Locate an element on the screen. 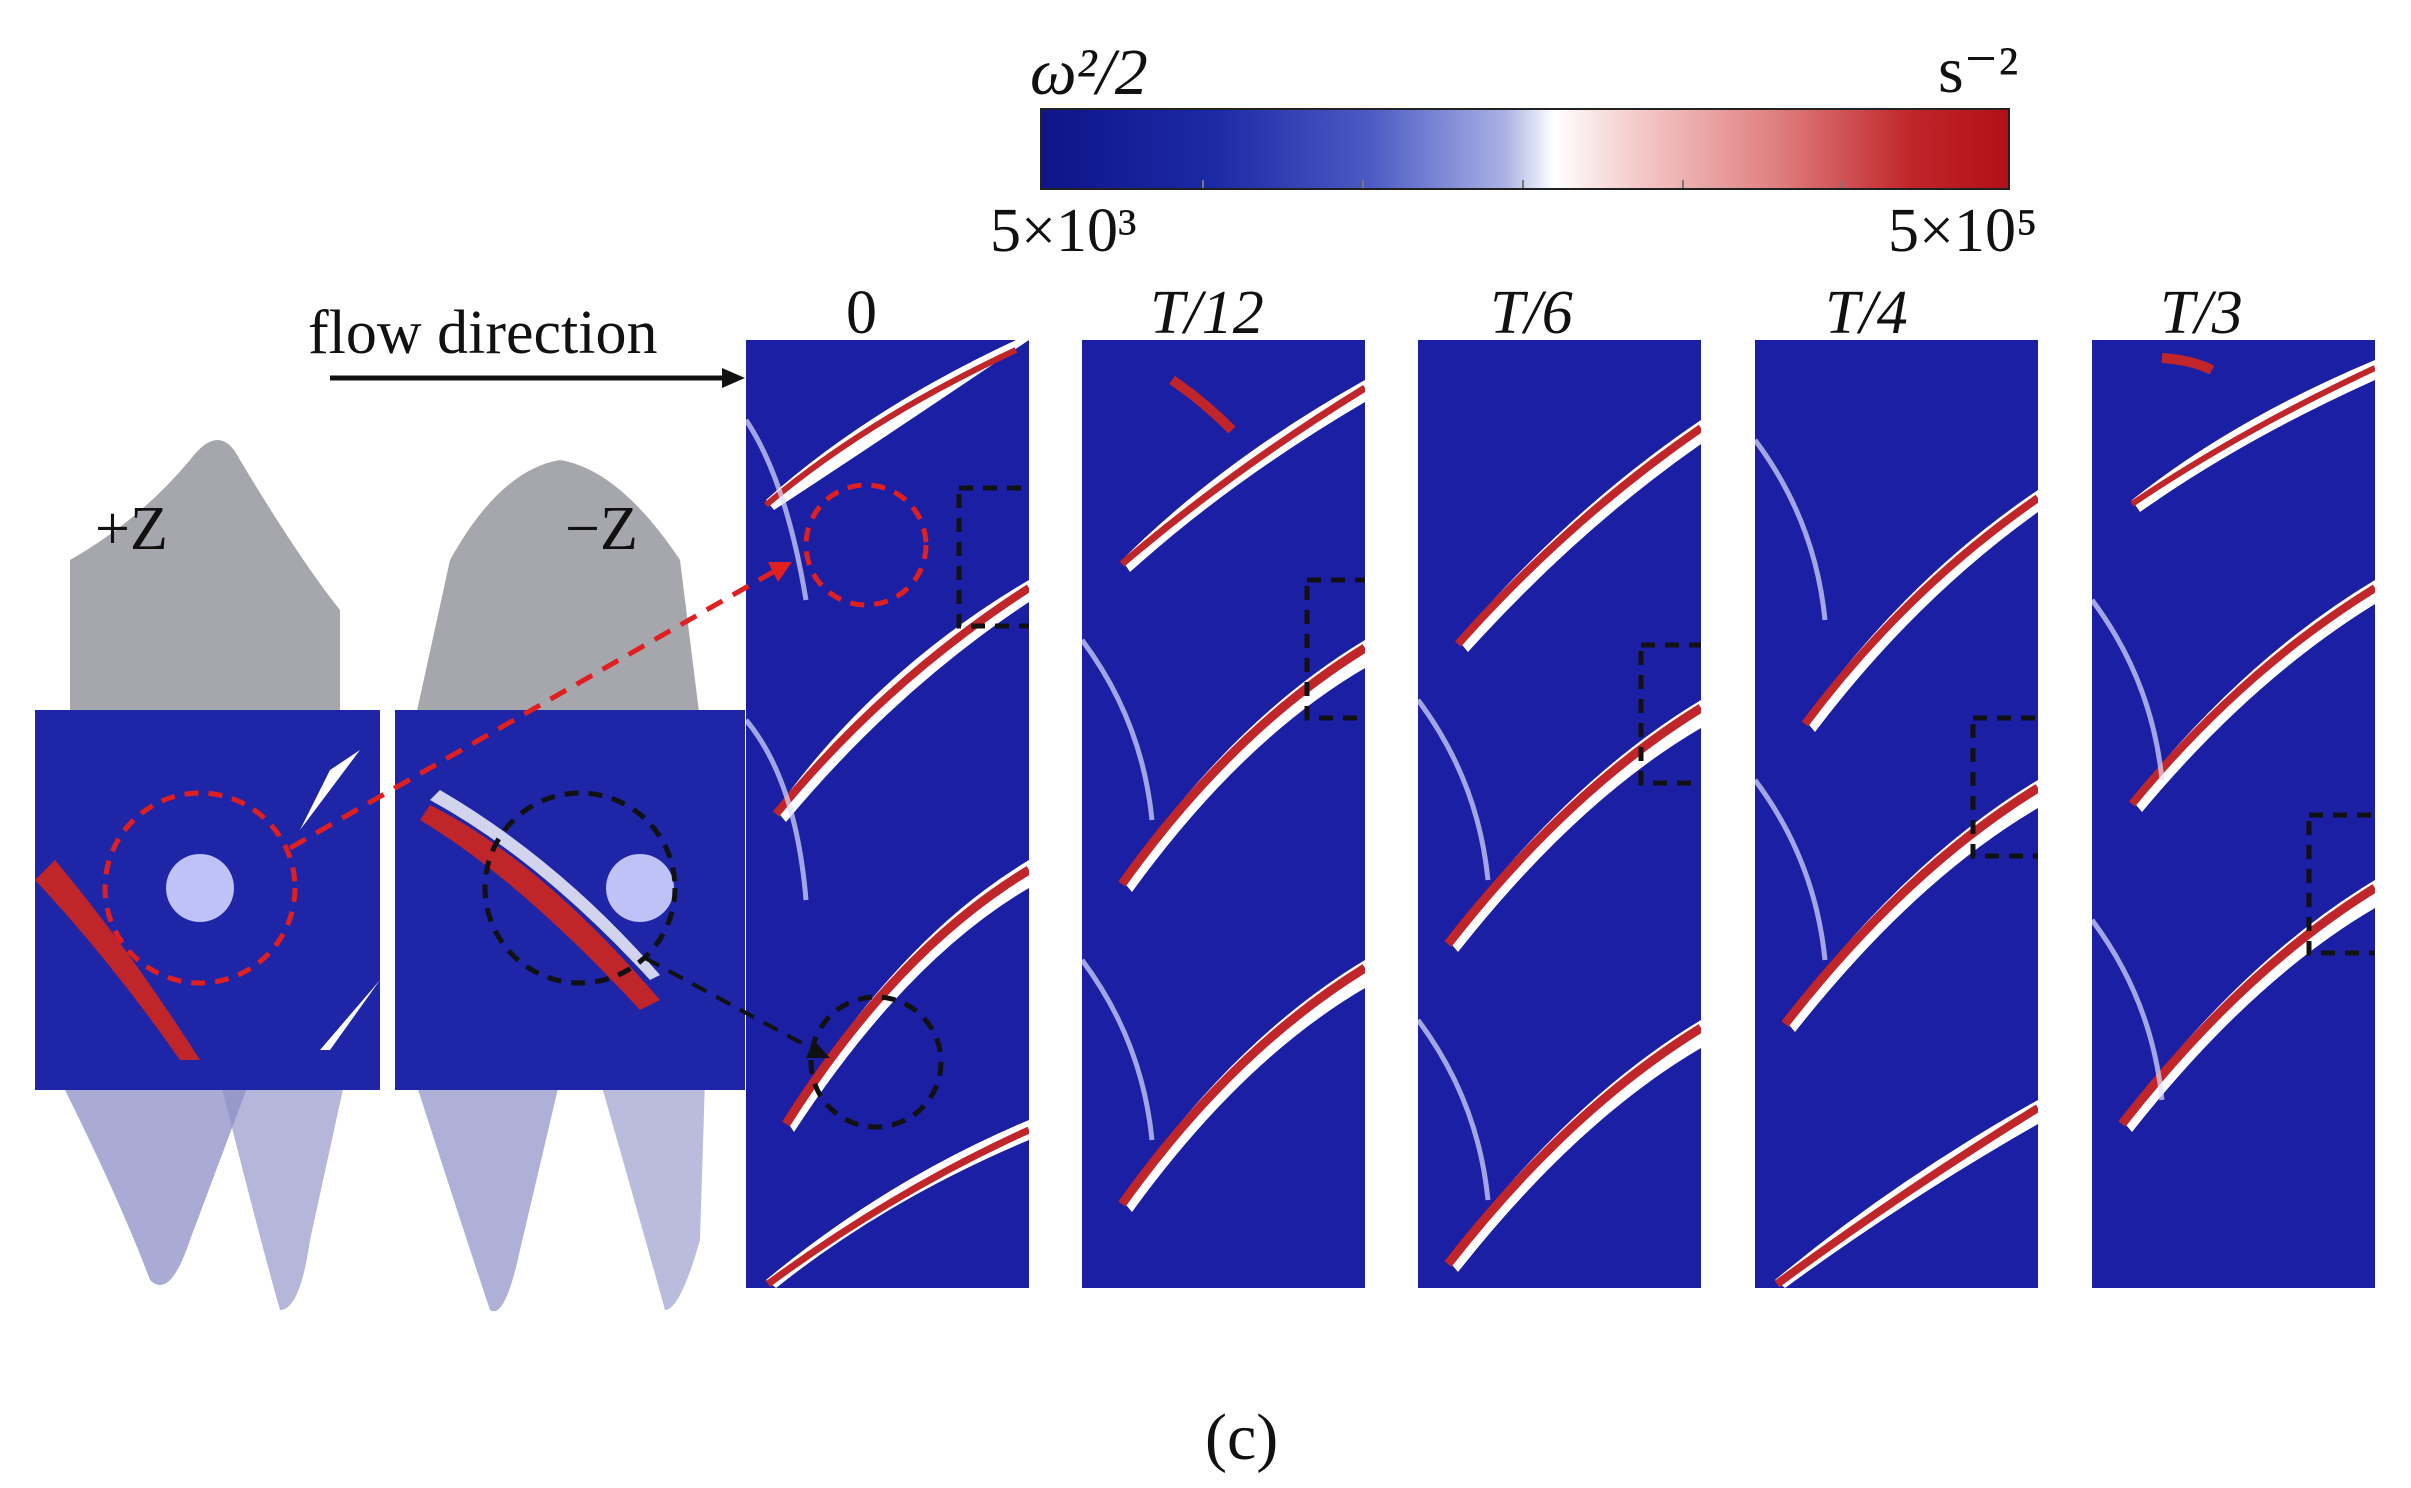 The image size is (2411, 1488). time-label-3: T/4 is located at coordinates (1866, 313).